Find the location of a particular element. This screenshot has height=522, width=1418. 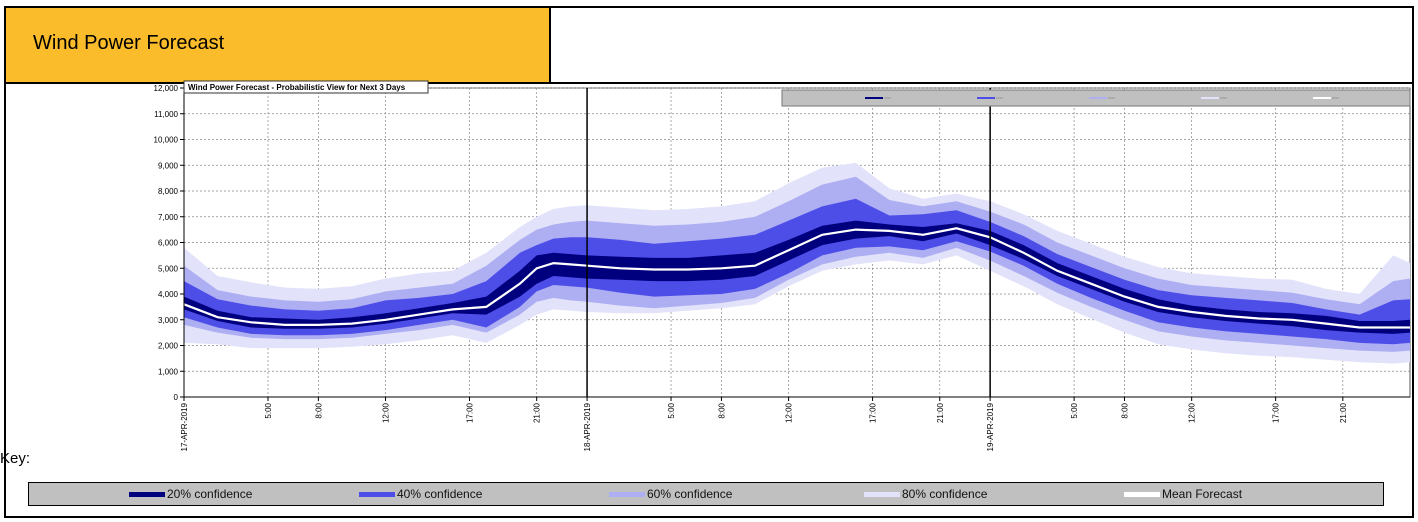

y-tick-label: 6,000 is located at coordinates (168, 243).